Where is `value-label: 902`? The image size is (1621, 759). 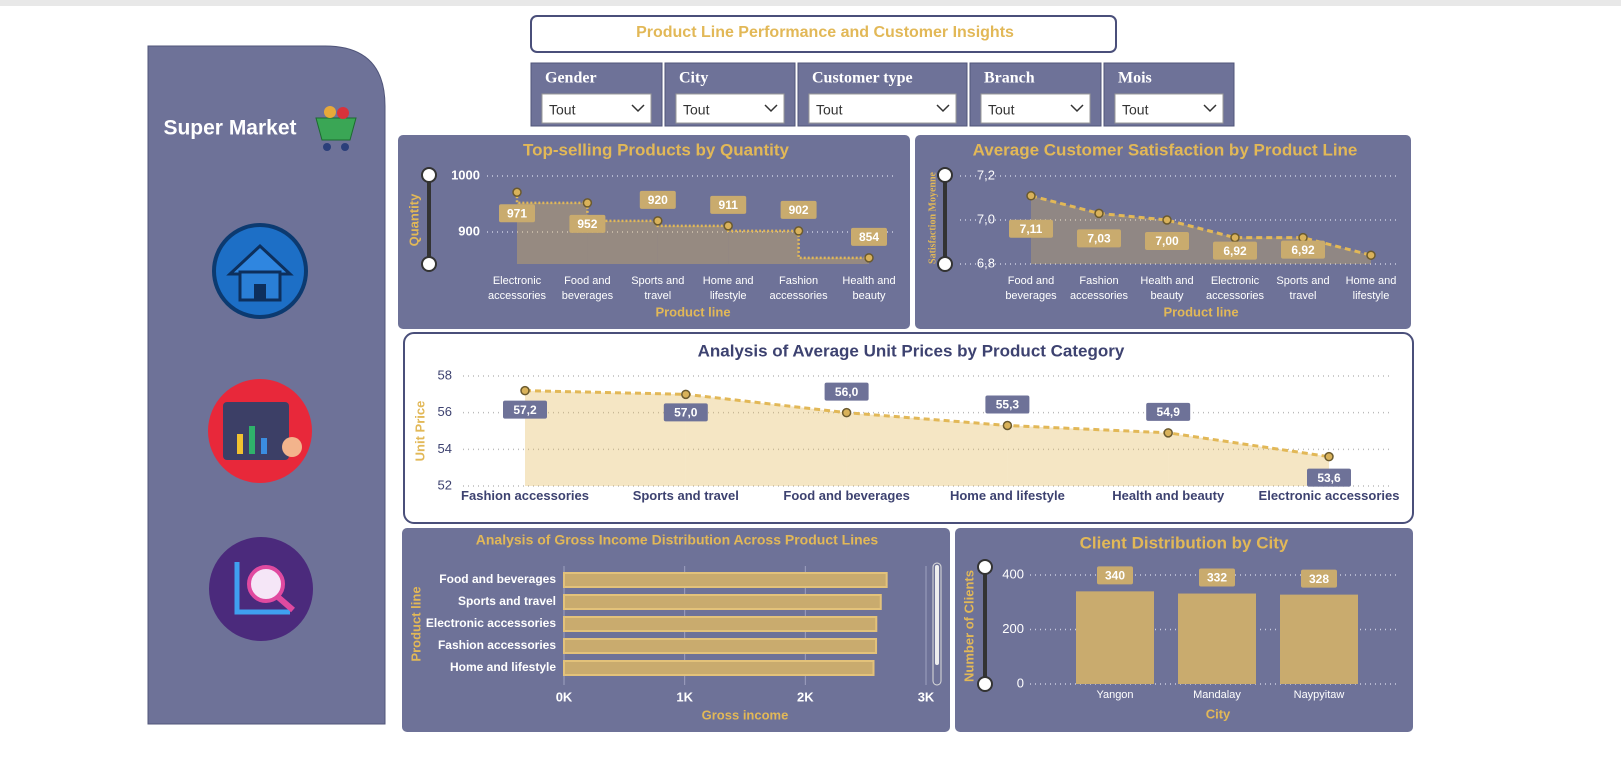
value-label: 902 is located at coordinates (799, 210).